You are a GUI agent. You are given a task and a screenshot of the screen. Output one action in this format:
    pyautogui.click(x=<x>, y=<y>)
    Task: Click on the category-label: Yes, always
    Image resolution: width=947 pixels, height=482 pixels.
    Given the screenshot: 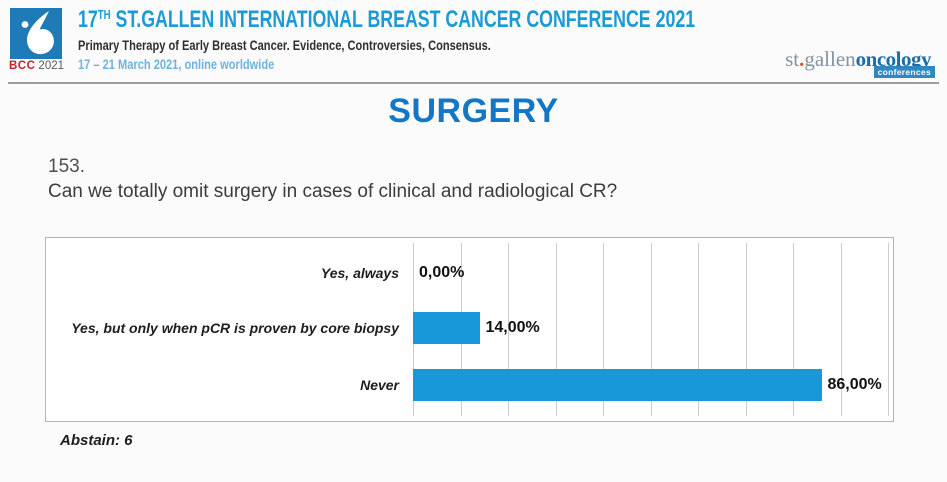 What is the action you would take?
    pyautogui.click(x=359, y=273)
    